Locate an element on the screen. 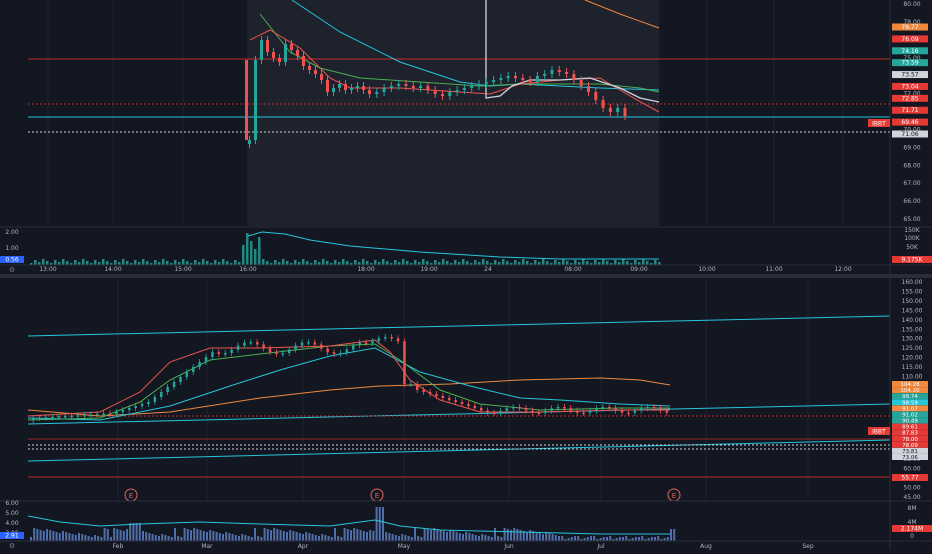  intraday-price-badge-bg is located at coordinates (910, 63).